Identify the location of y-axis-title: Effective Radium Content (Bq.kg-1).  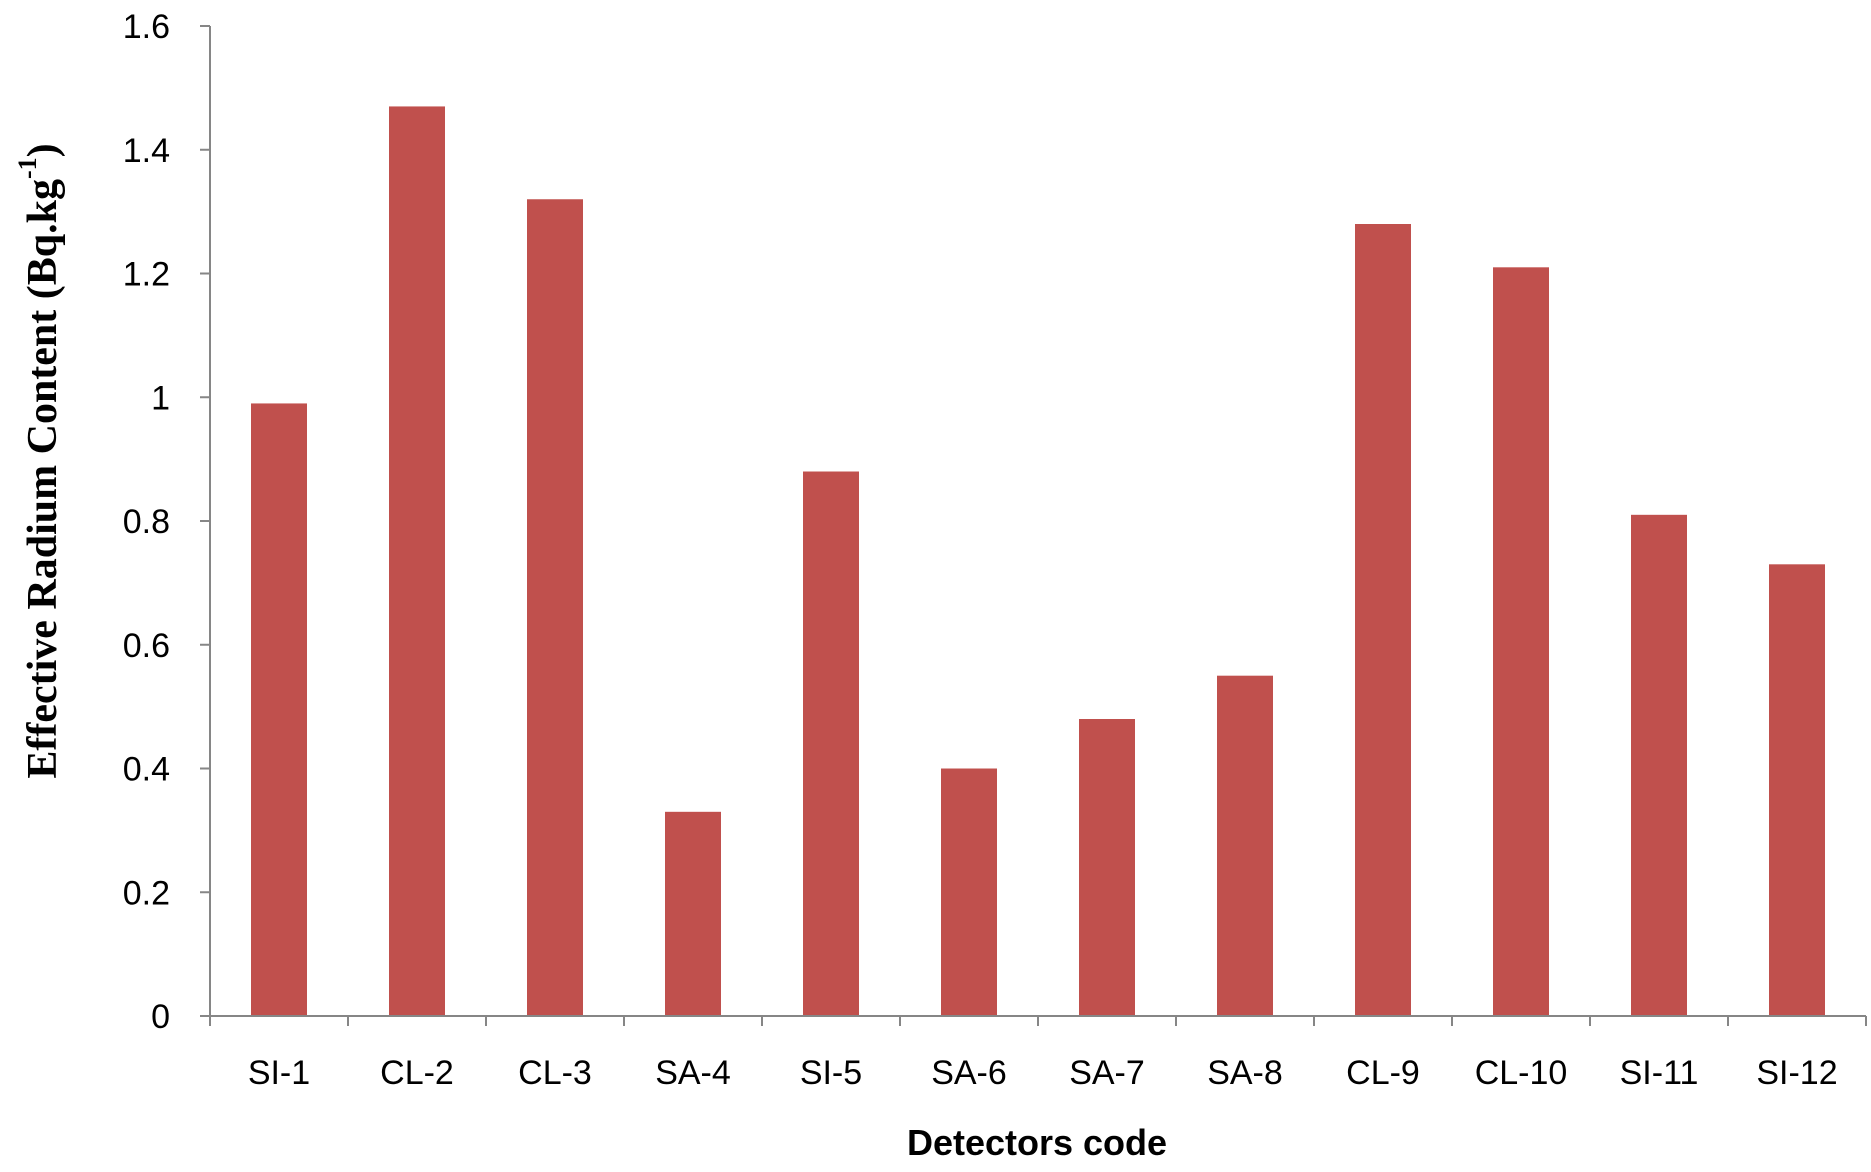
(39, 460).